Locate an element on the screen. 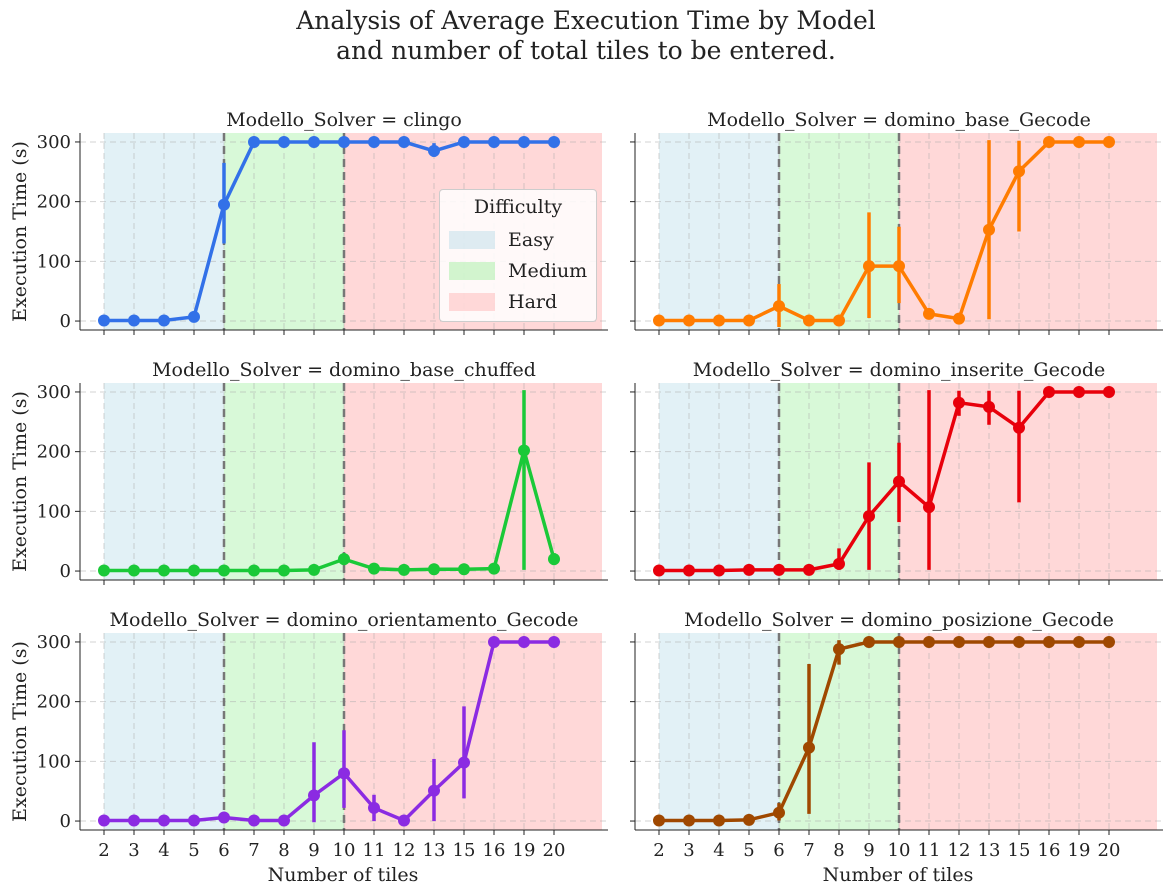  legend: Difficulty Easy Medium Hard is located at coordinates (518, 255).